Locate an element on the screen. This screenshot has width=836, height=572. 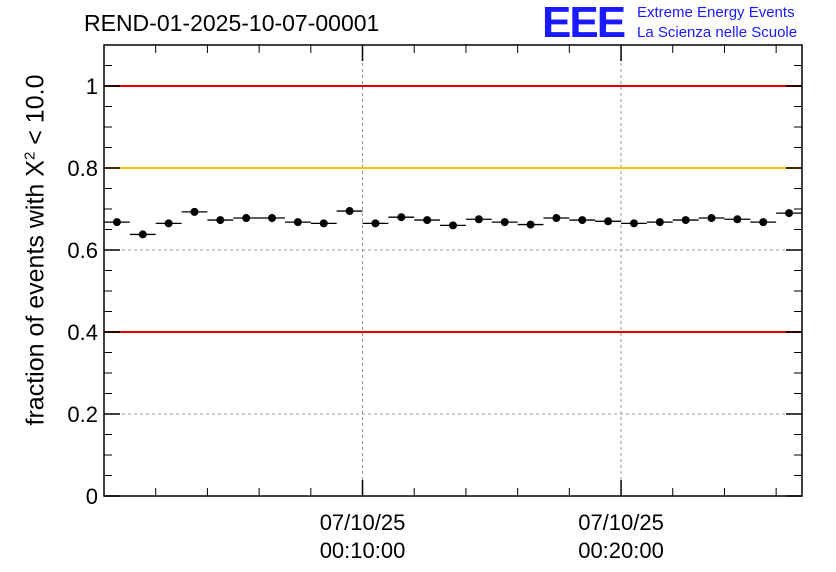
y-tick-label: 1 is located at coordinates (92, 86).